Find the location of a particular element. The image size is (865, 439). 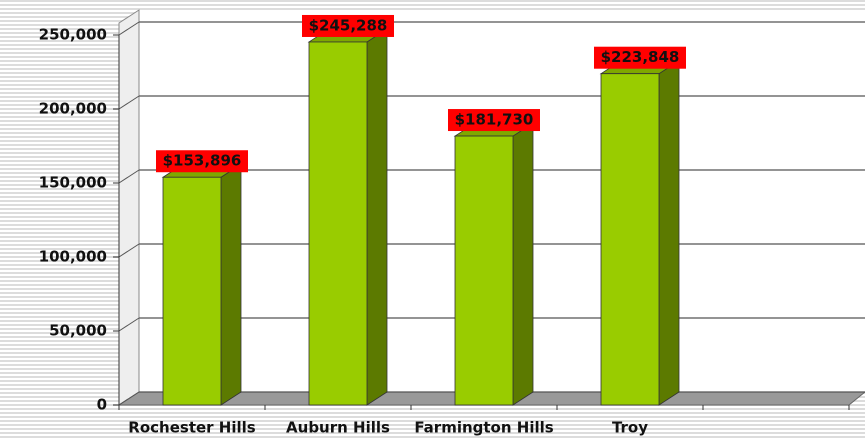

y-tick-label: 100,000 is located at coordinates (73, 257).